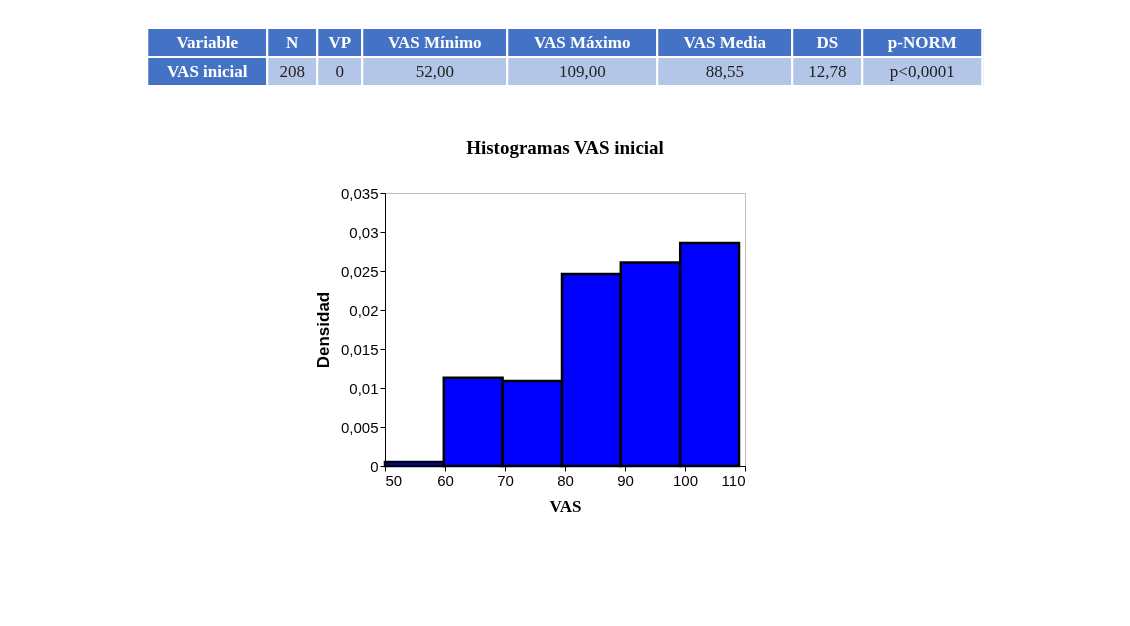  I want to click on y-axis-title: Densidad, so click(323, 330).